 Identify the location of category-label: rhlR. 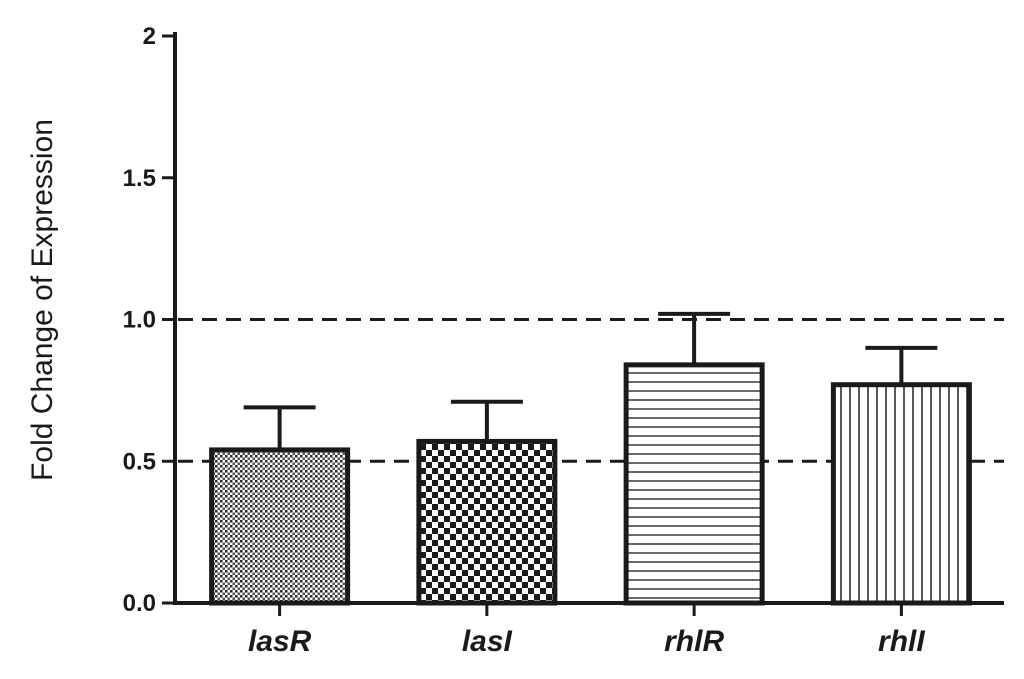
(694, 641).